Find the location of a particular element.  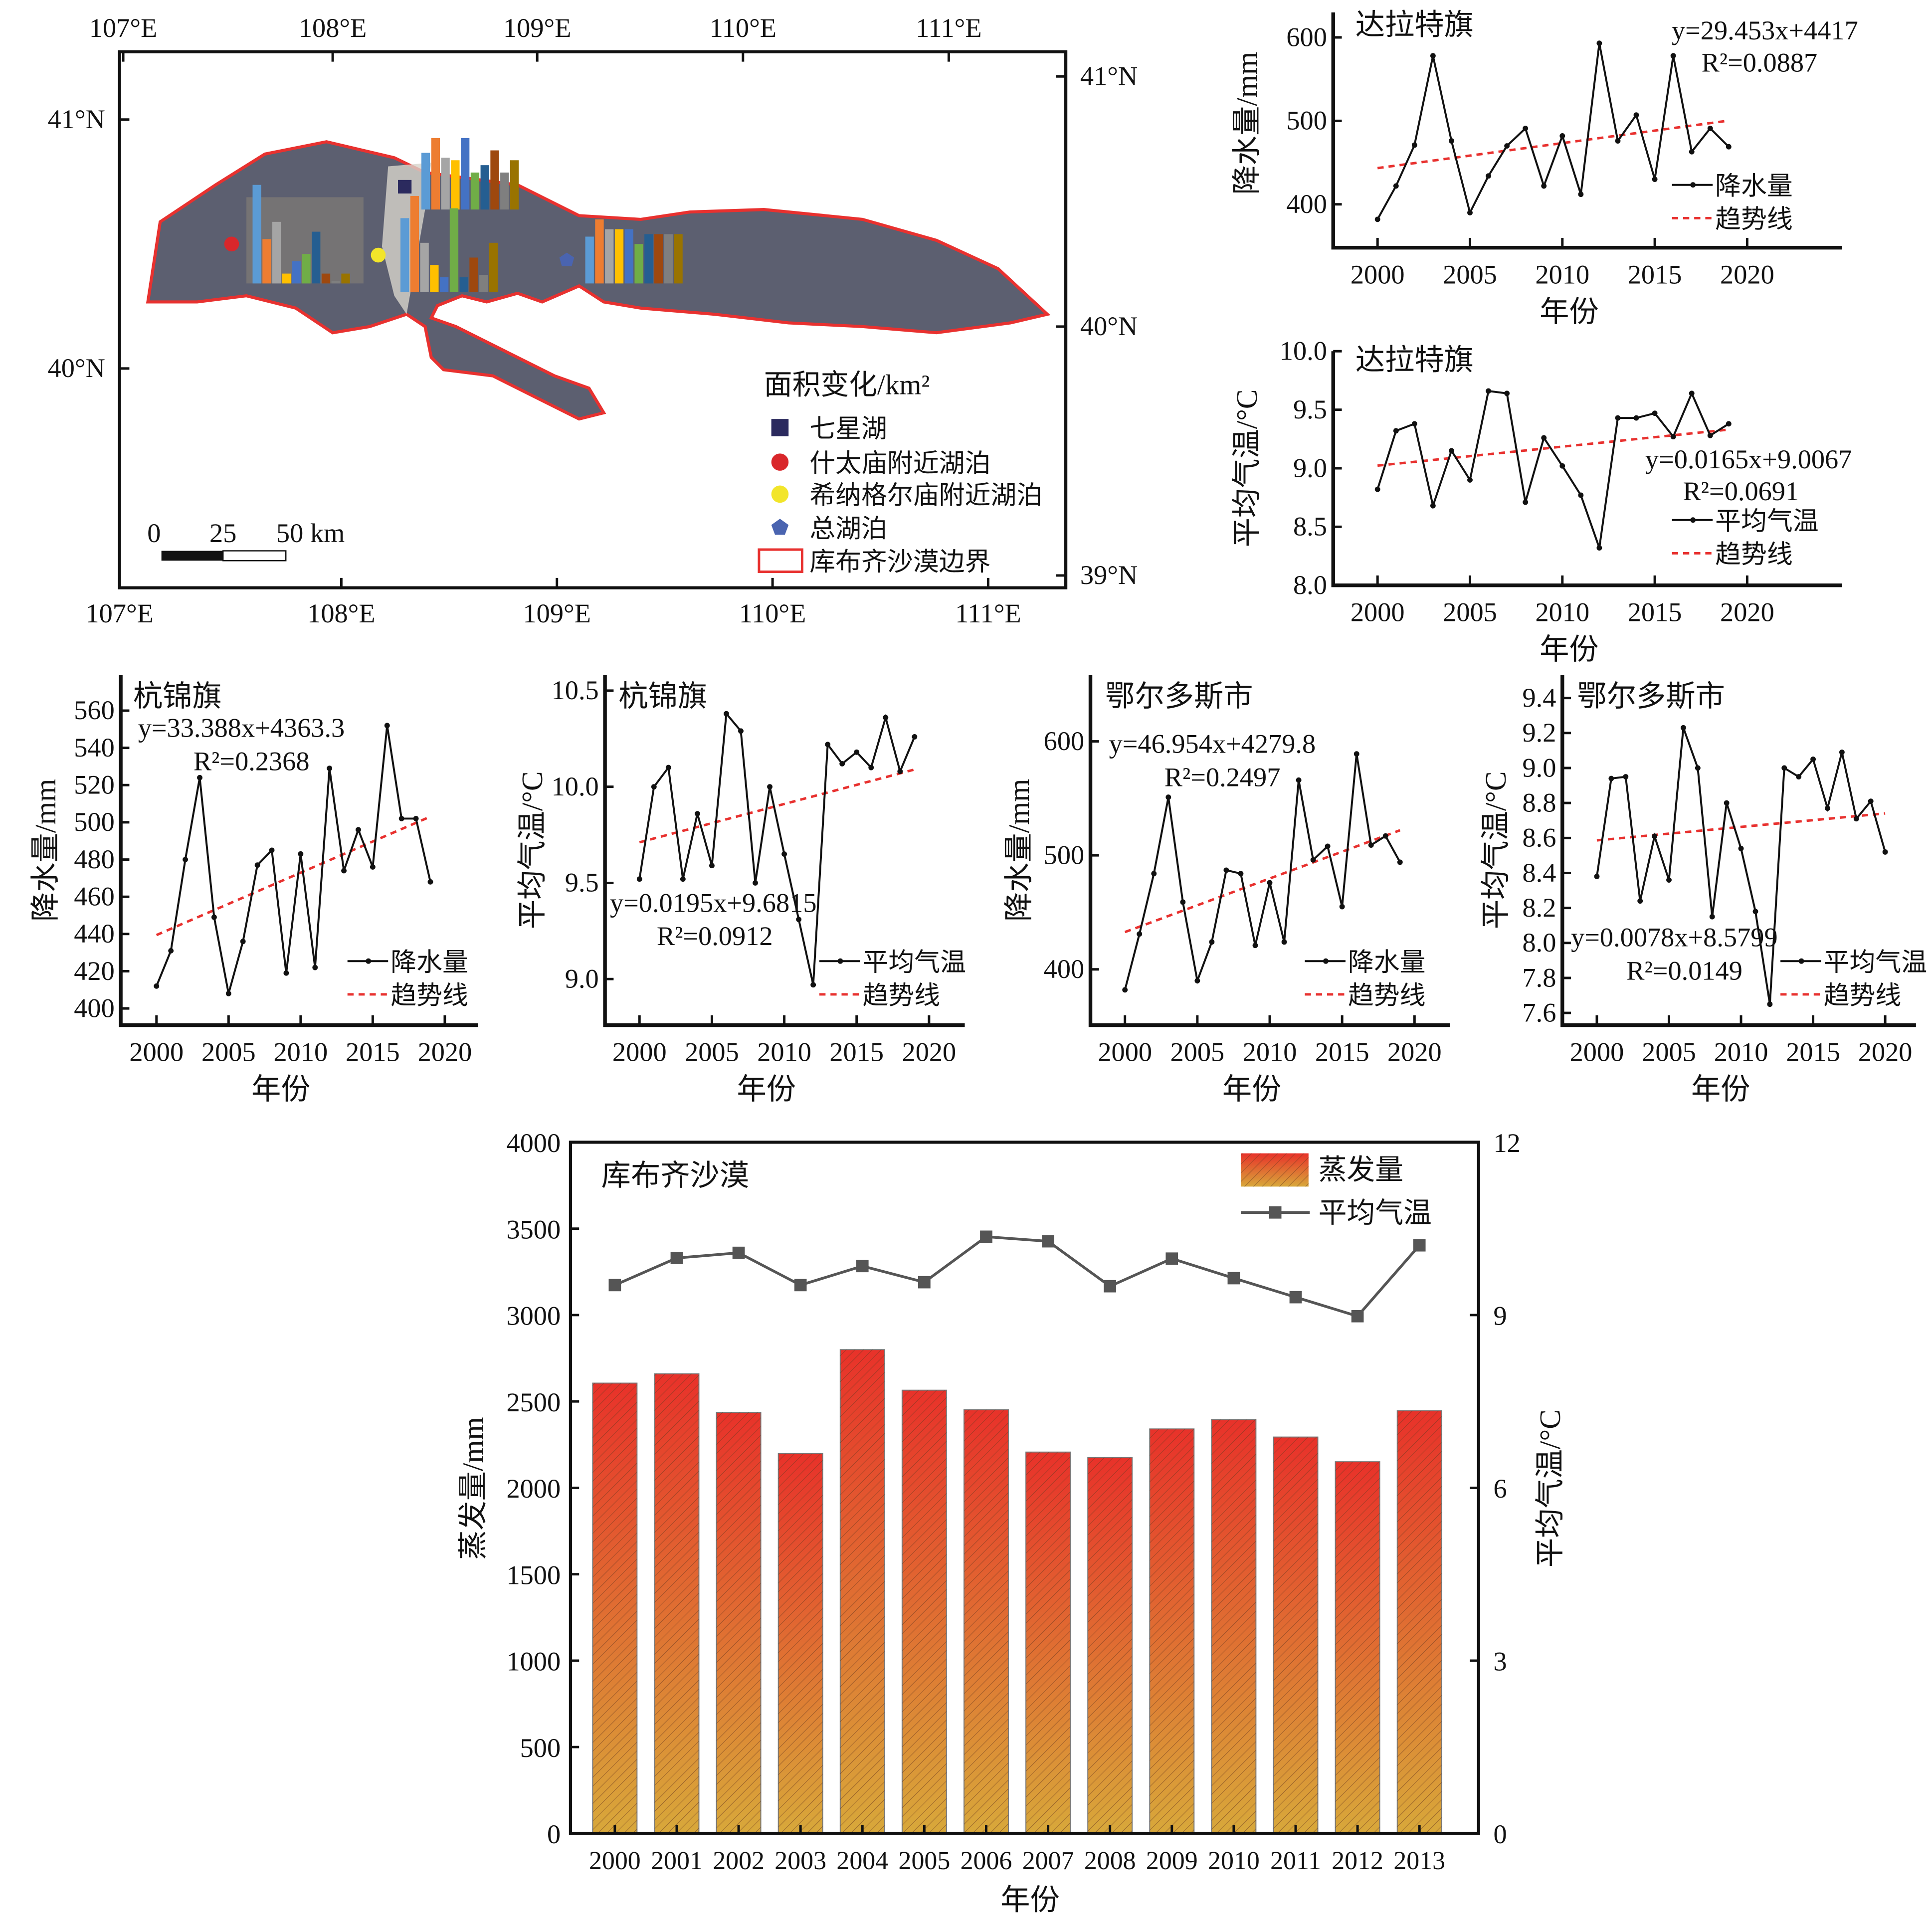

legend-square-icon is located at coordinates (1276, 1212).